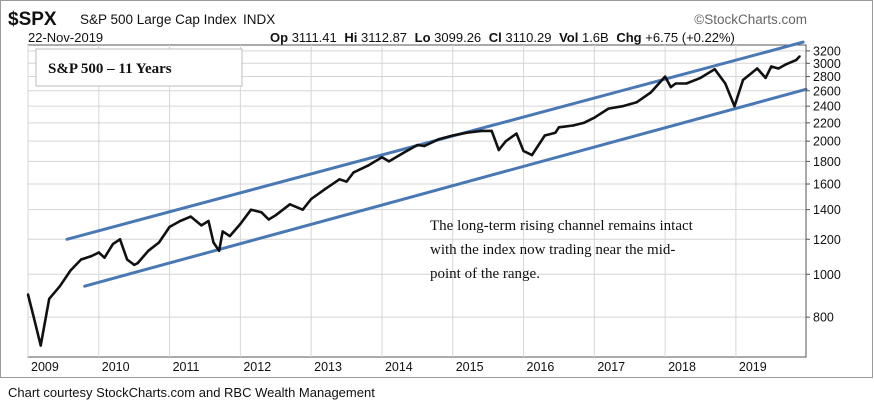  I want to click on y-tick-label: 800, so click(823, 318).